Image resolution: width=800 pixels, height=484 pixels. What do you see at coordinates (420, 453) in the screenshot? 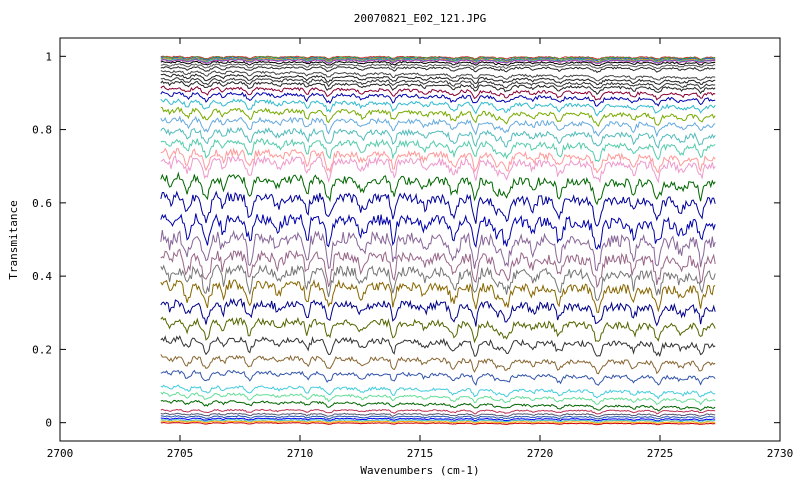
I see `x-tick-label: 2715` at bounding box center [420, 453].